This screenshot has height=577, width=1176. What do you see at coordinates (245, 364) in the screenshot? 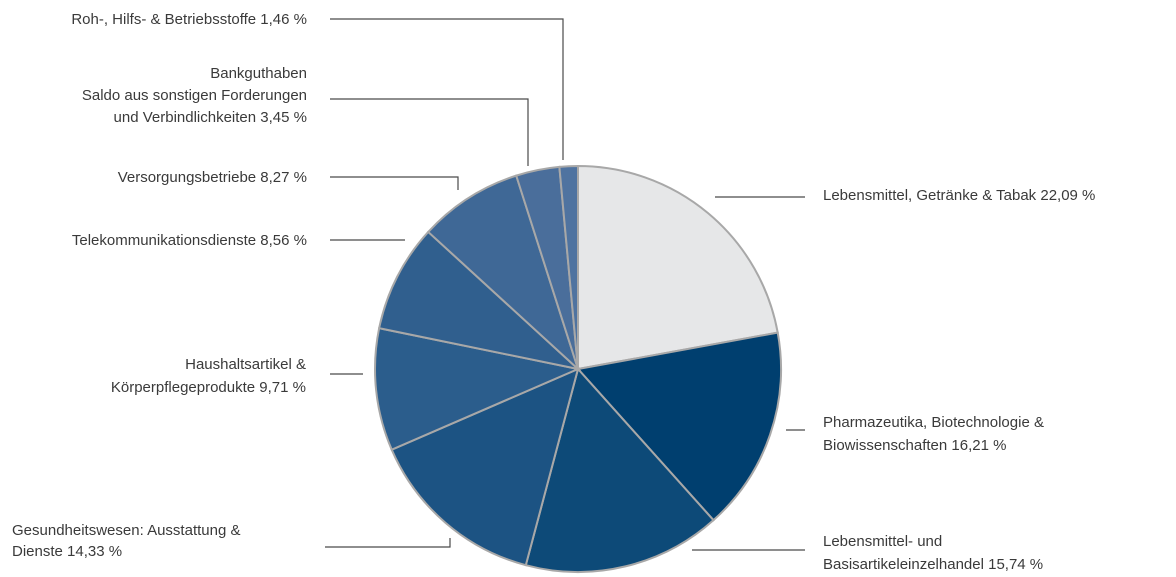
I see `label-haushaltsartikel-line-1: Haushaltsartikel &` at bounding box center [245, 364].